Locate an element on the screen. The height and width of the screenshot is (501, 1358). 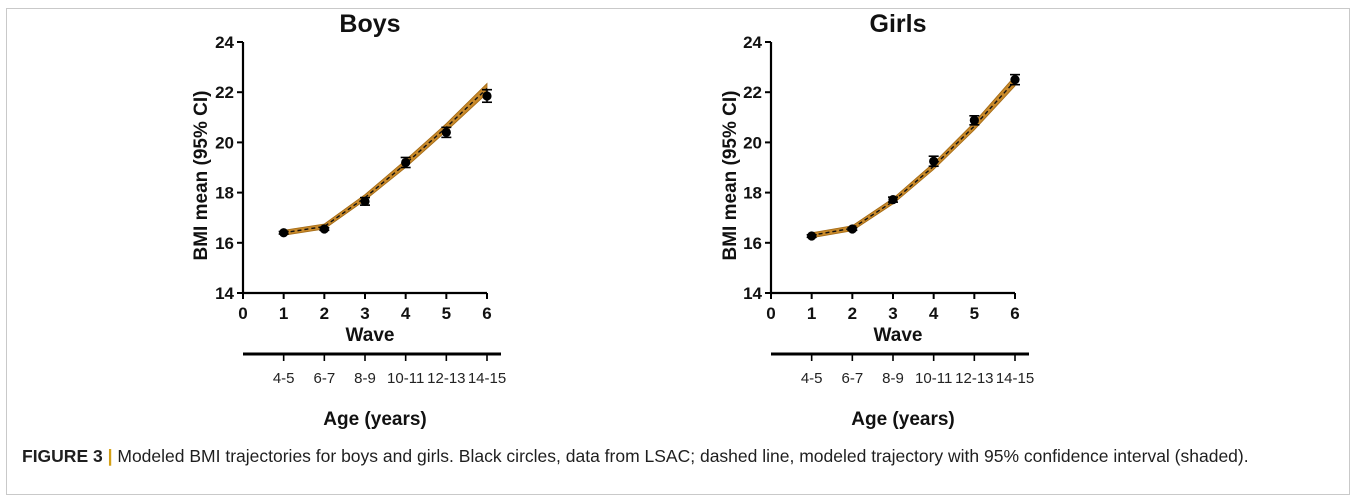
girls-age-tick-label: 10-11 is located at coordinates (933, 378).